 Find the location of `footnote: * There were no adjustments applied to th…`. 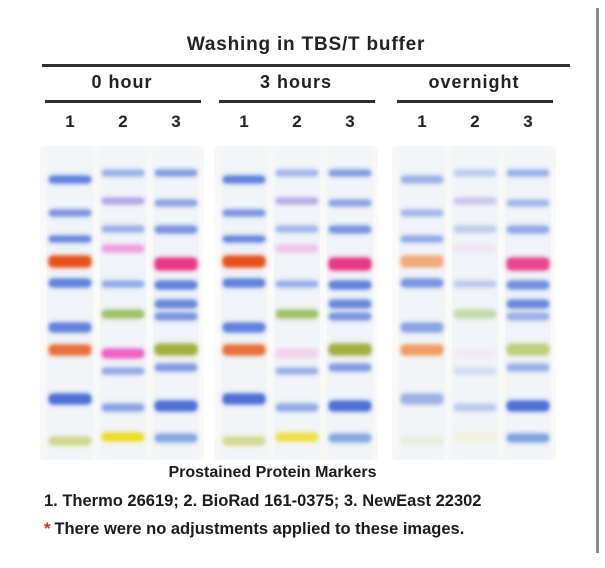

footnote: * There were no adjustments applied to th… is located at coordinates (254, 529).